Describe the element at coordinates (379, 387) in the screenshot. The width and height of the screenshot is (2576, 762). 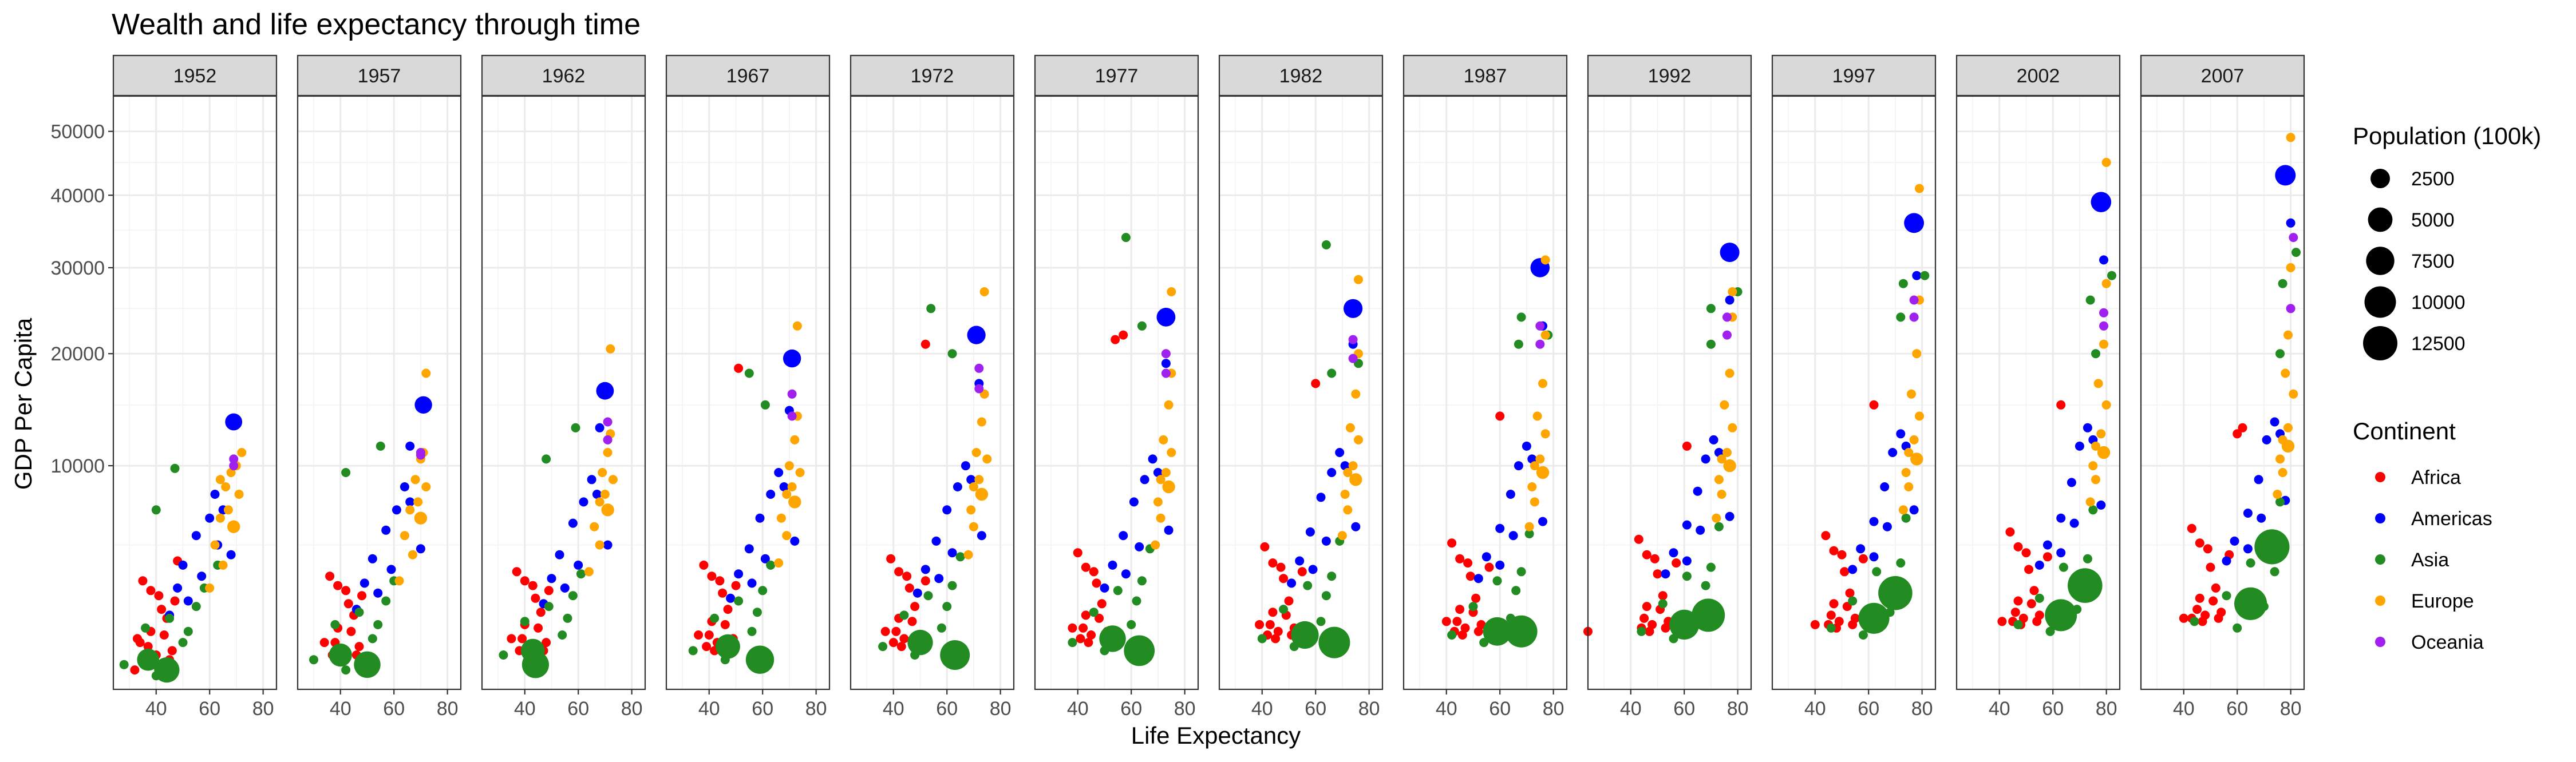
I see `facet-panel-1957: 1957 40 60 80` at that location.